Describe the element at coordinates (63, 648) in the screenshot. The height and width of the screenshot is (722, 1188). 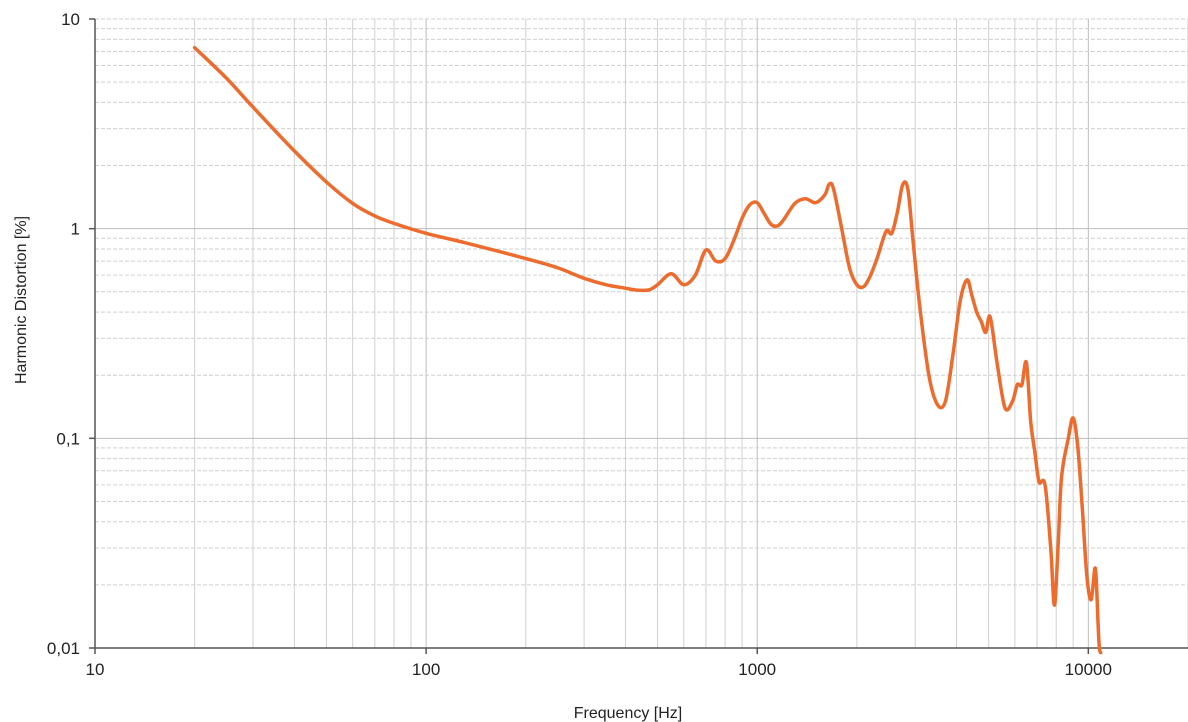
I see `y-tick-label: 0,01` at that location.